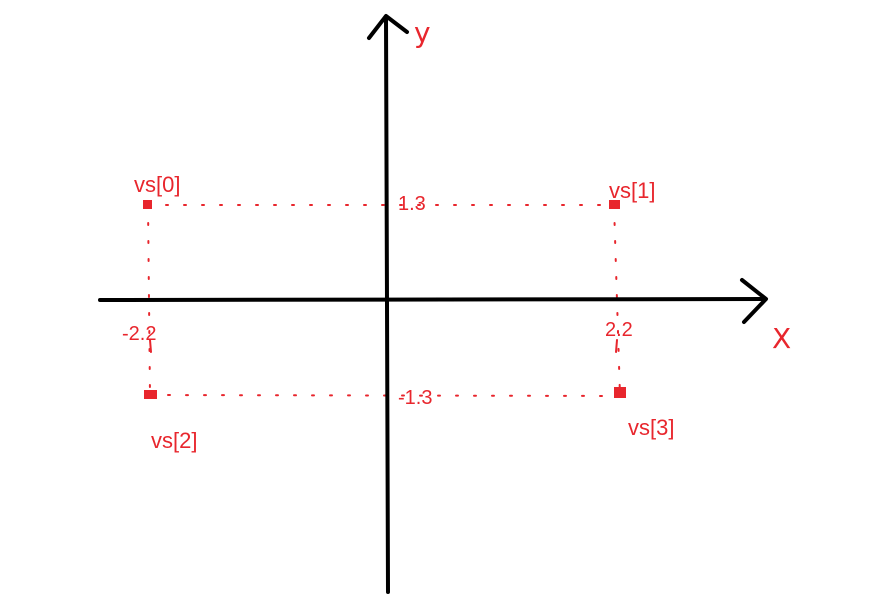 Image resolution: width=883 pixels, height=610 pixels. Describe the element at coordinates (139, 334) in the screenshot. I see `x-value-label-left: -2.2` at that location.